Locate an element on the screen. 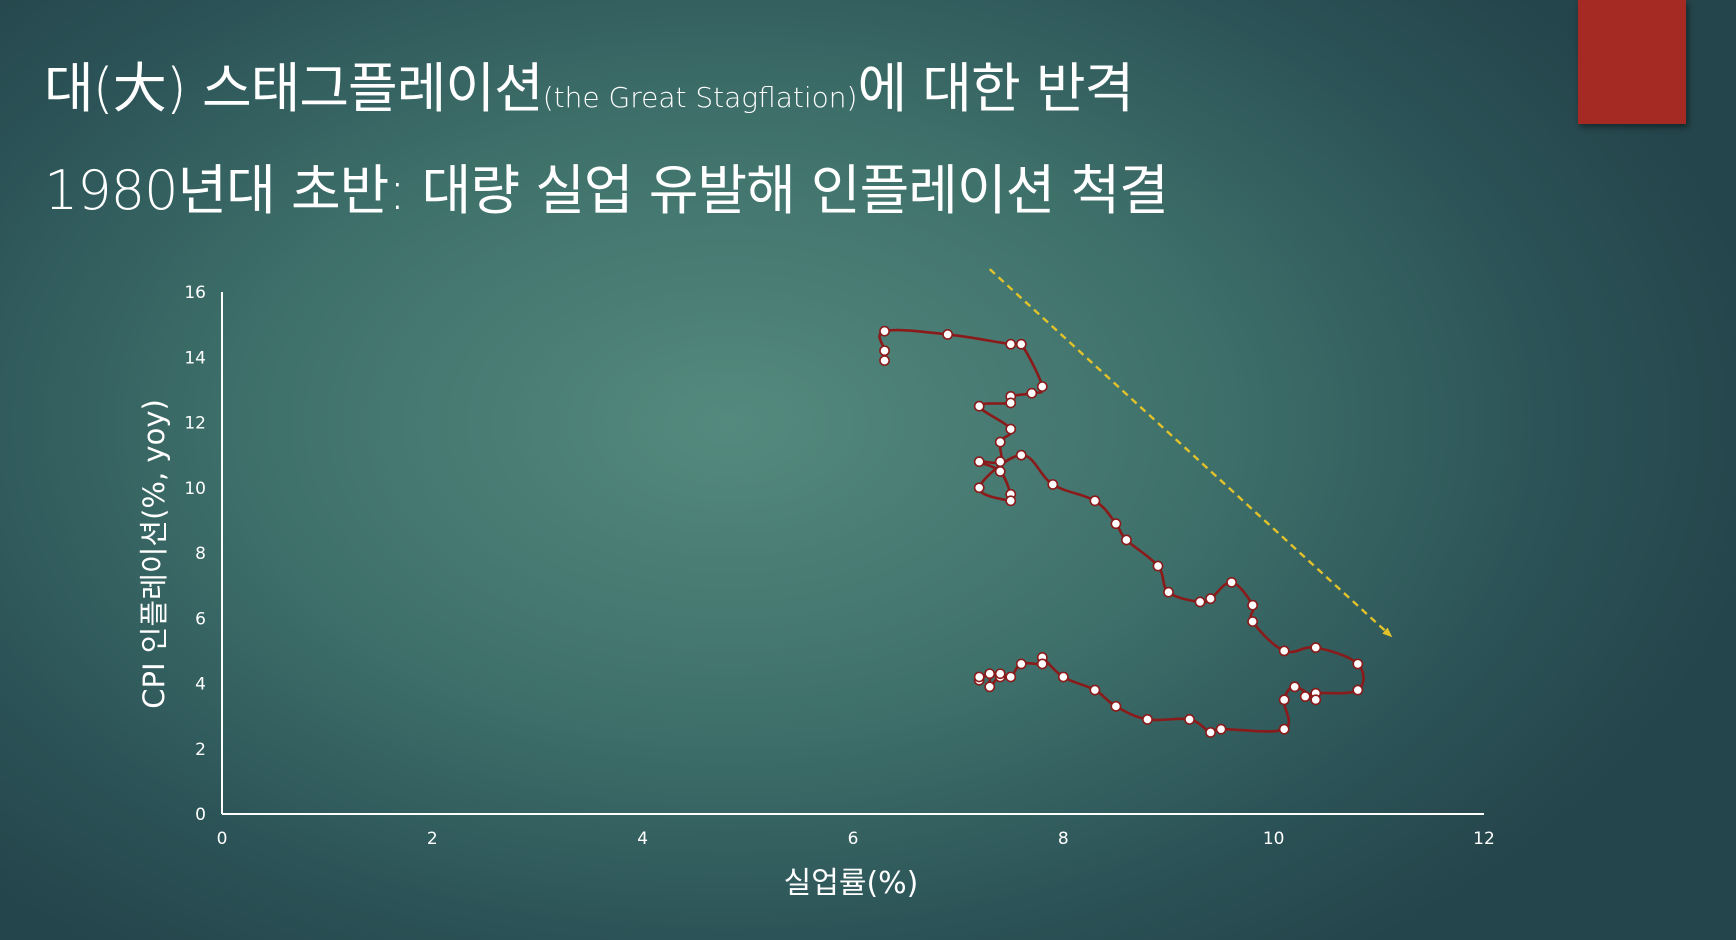  x-tick-label: 0 is located at coordinates (222, 839).